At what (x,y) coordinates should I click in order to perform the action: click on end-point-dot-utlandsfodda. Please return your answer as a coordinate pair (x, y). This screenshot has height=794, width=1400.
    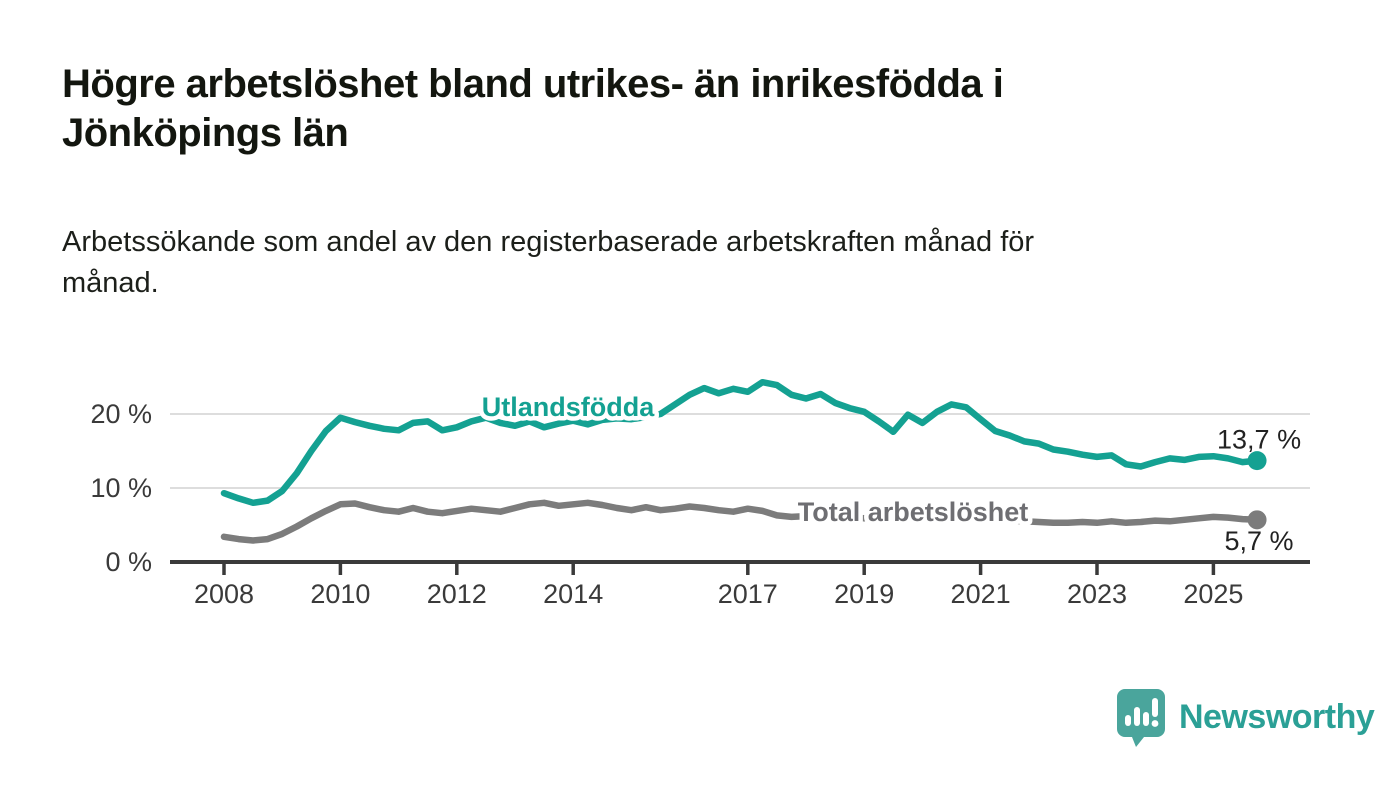
    Looking at the image, I should click on (1257, 461).